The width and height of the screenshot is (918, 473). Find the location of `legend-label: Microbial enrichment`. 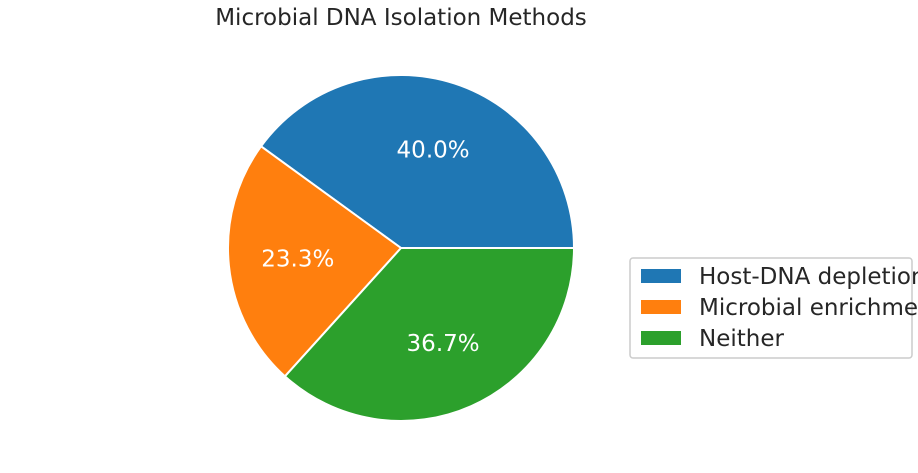

legend-label: Microbial enrichment is located at coordinates (808, 308).